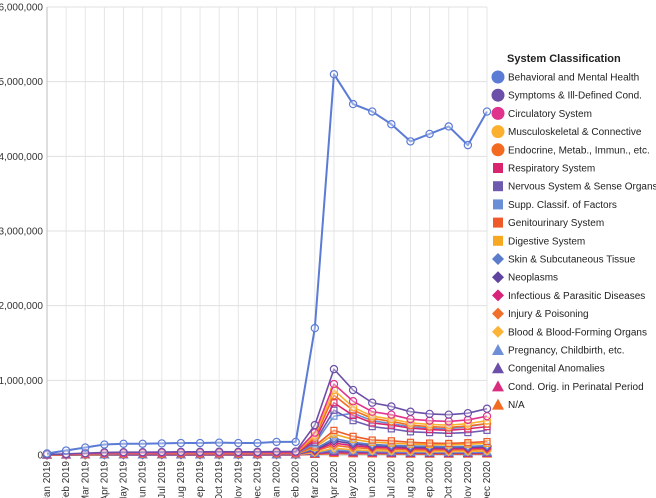 The image size is (656, 498). What do you see at coordinates (410, 479) in the screenshot?
I see `x-tick-label: Aug 2020` at bounding box center [410, 479].